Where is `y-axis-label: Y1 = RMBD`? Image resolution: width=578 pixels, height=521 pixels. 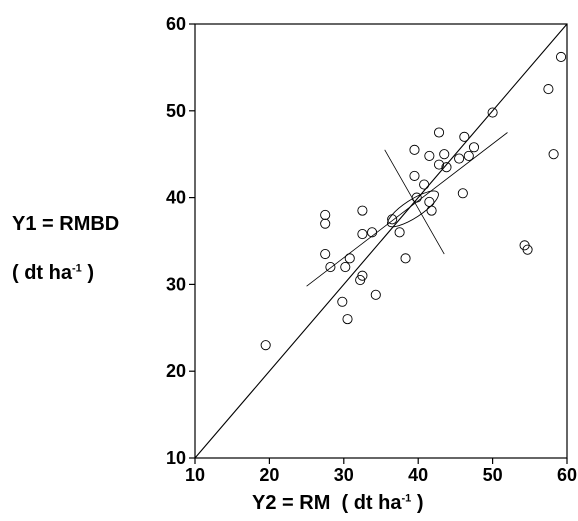
y-axis-label: Y1 = RMBD is located at coordinates (65, 224).